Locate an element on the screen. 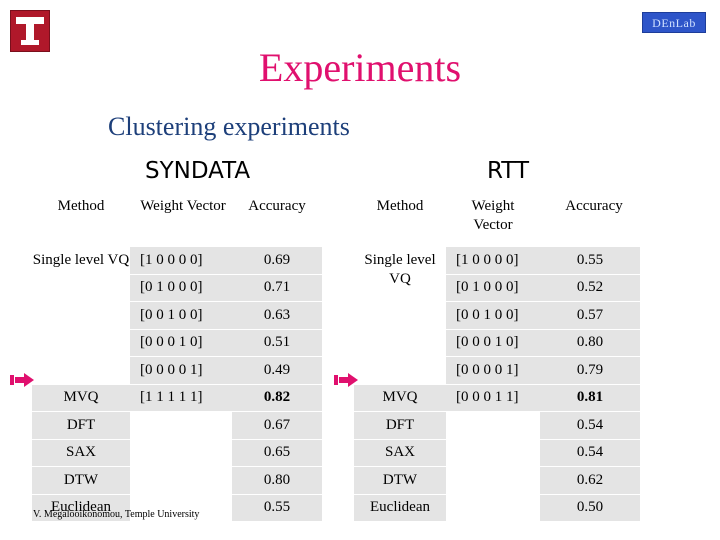 This screenshot has width=720, height=540. weight-vector-cell: [1 1 1 1 1] is located at coordinates (181, 398).